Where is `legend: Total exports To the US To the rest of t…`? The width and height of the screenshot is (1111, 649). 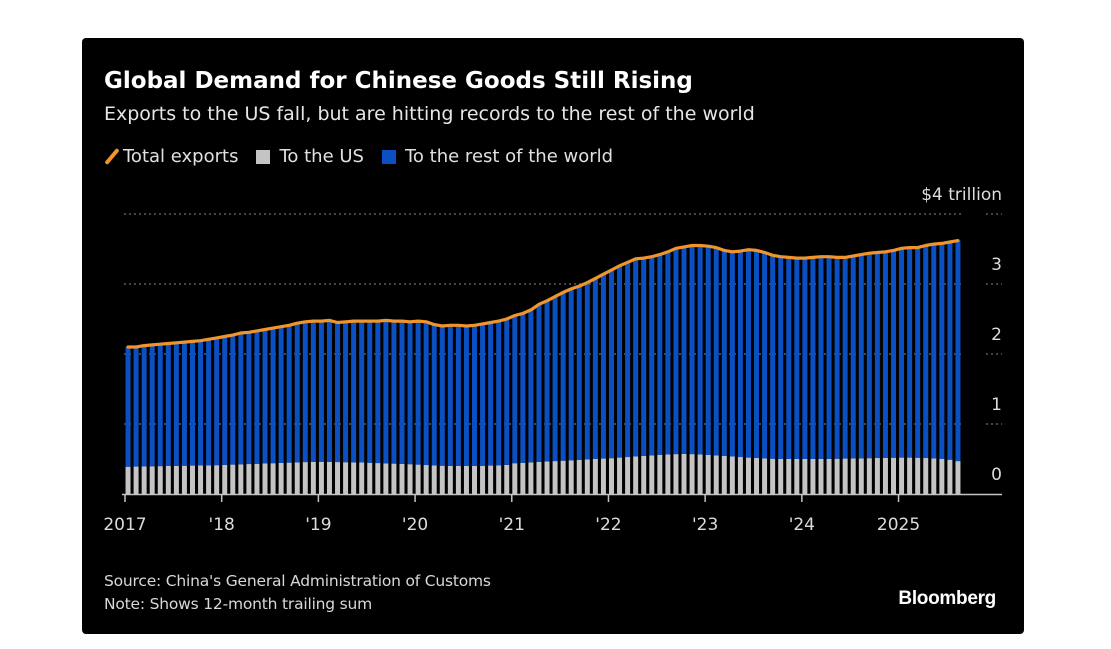
legend: Total exports To the US To the rest of t… is located at coordinates (367, 156).